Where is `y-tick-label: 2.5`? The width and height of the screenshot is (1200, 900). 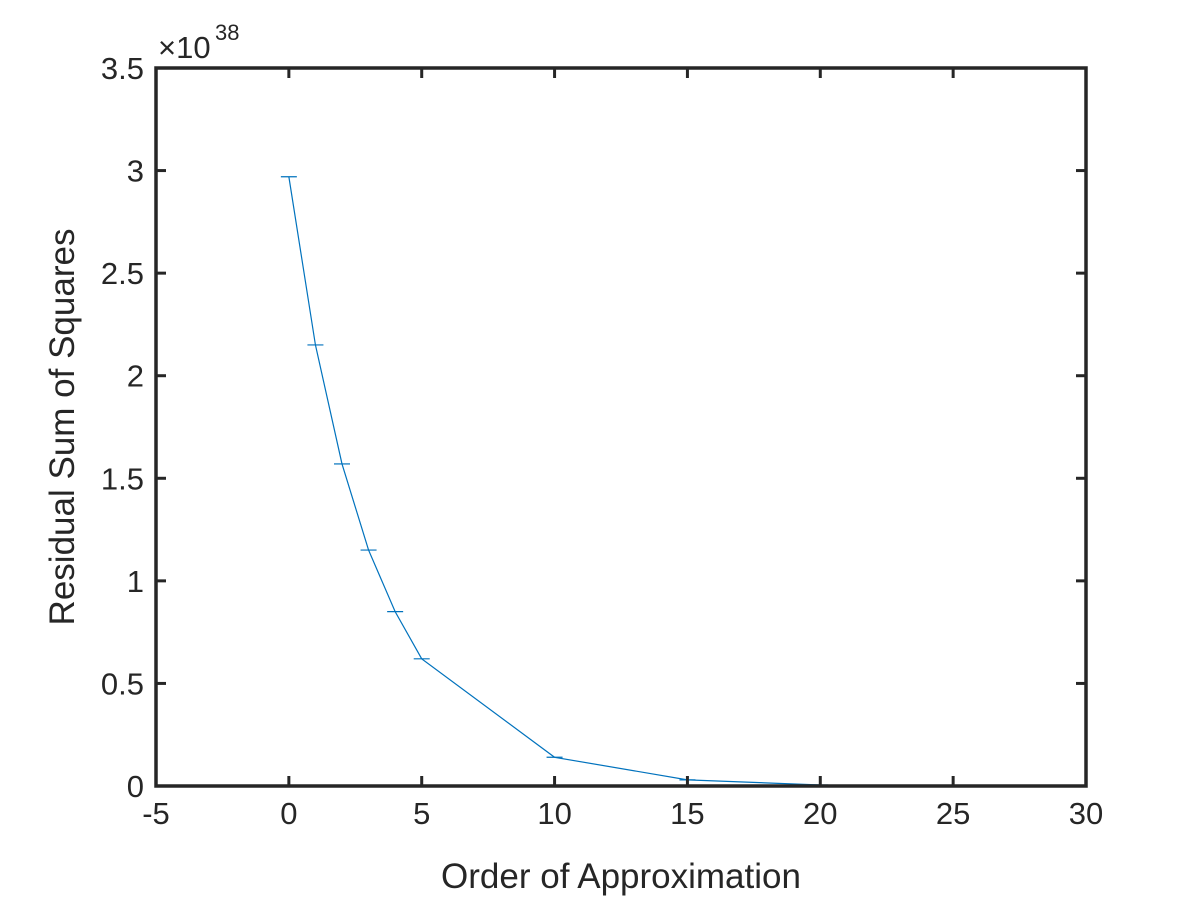
y-tick-label: 2.5 is located at coordinates (122, 273).